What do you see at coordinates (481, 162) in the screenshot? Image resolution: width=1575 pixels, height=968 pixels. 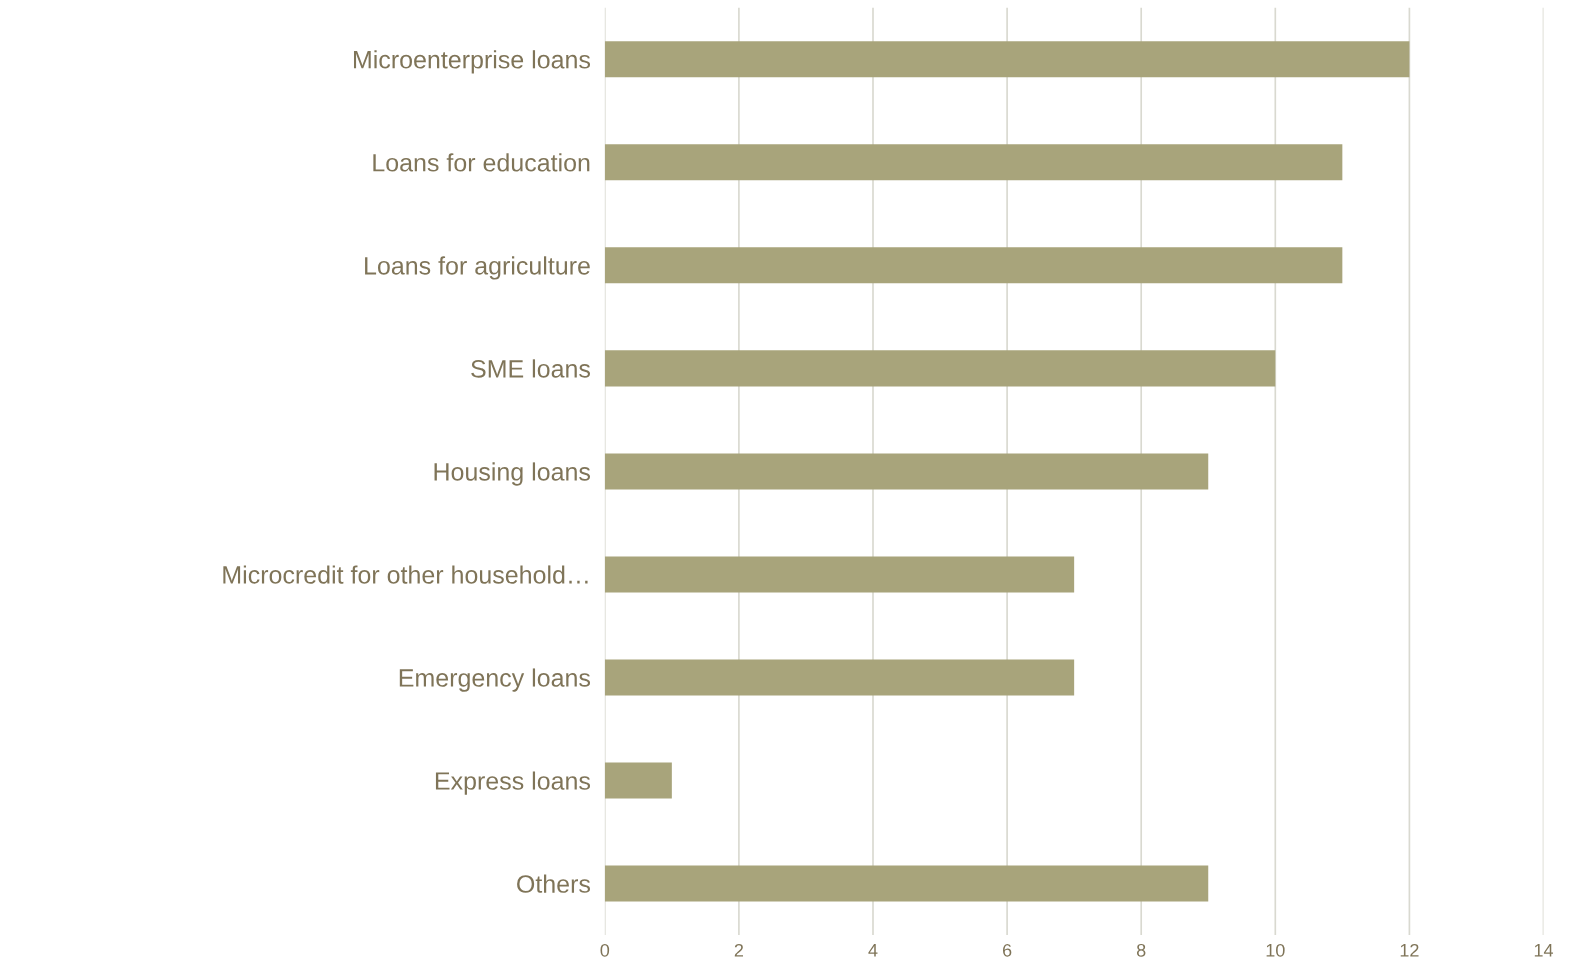 I see `y-tick-label: Loans for education` at bounding box center [481, 162].